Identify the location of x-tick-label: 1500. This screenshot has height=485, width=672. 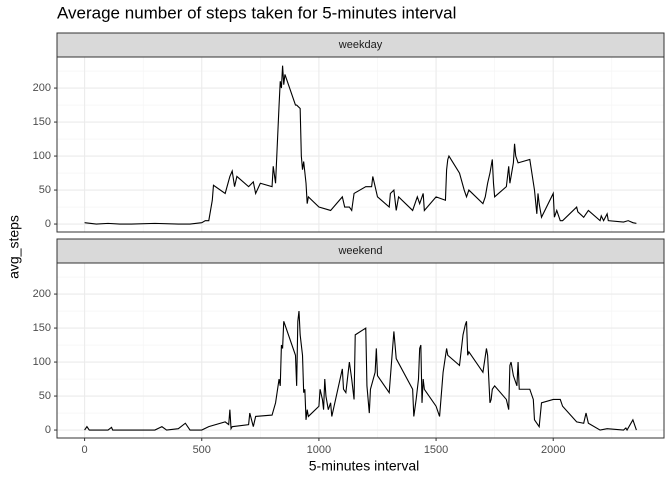
(436, 450).